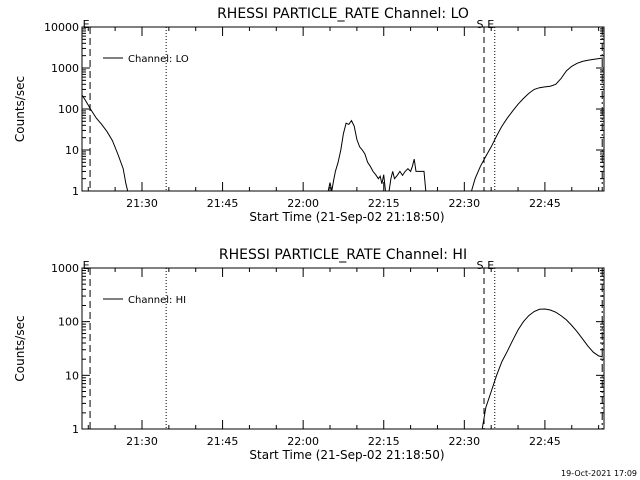 Image resolution: width=640 pixels, height=480 pixels. I want to click on legend-label: Channel: LO, so click(158, 59).